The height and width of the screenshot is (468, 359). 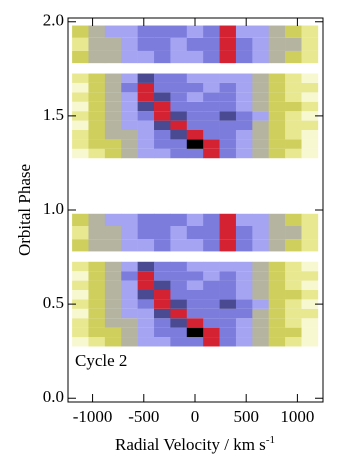 I want to click on x-tick-label: -1000, so click(x=93, y=416).